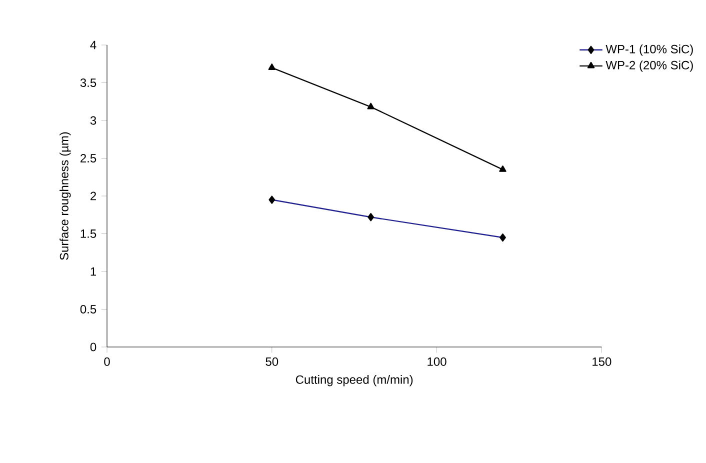 This screenshot has height=463, width=706. Describe the element at coordinates (93, 271) in the screenshot. I see `y-tick-label: 1` at that location.